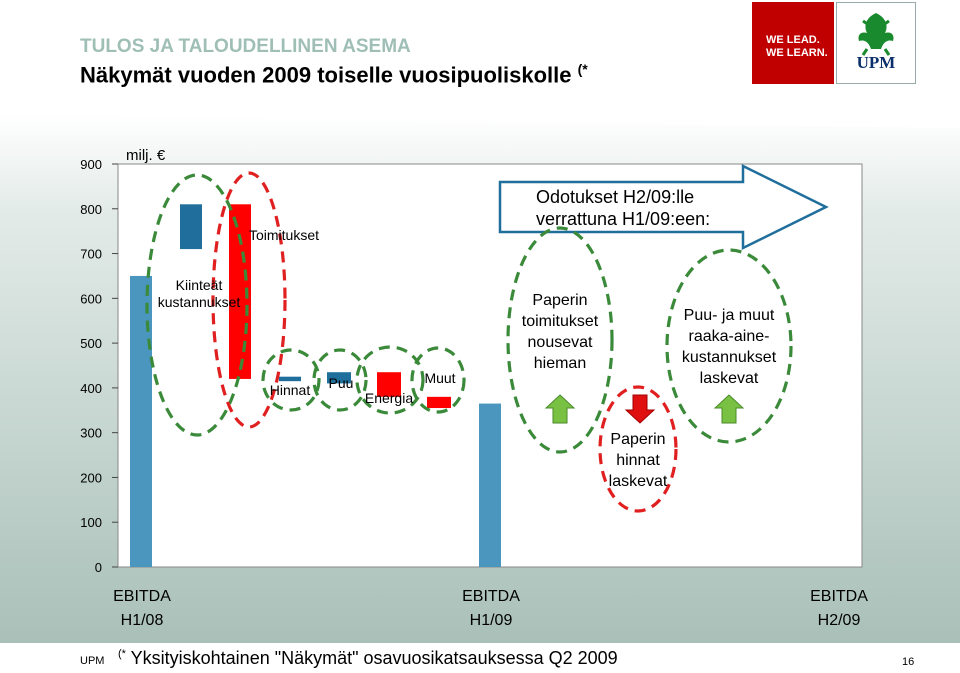 The width and height of the screenshot is (960, 673). What do you see at coordinates (199, 302) in the screenshot?
I see `bridge-label-line: kustannukset` at bounding box center [199, 302].